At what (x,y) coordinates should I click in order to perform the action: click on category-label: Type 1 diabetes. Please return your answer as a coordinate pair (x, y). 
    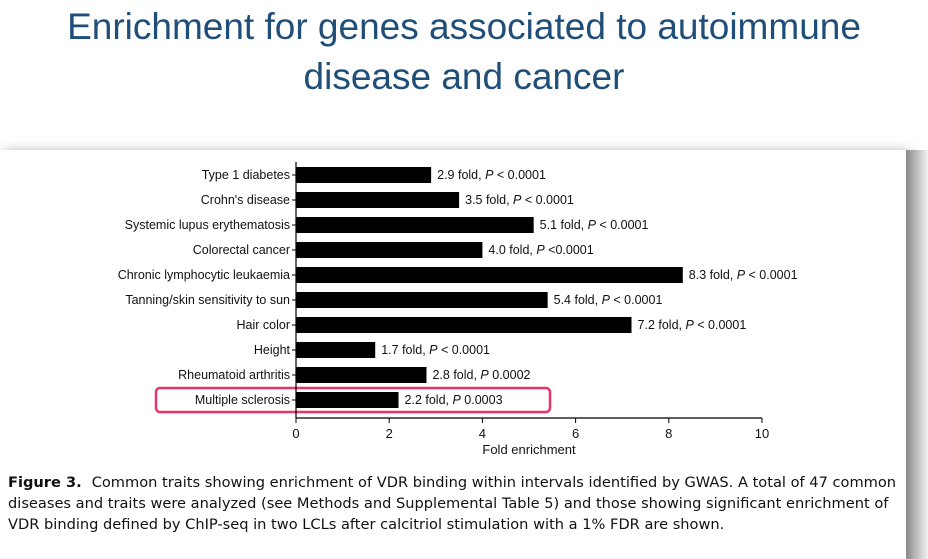
    Looking at the image, I should click on (246, 175).